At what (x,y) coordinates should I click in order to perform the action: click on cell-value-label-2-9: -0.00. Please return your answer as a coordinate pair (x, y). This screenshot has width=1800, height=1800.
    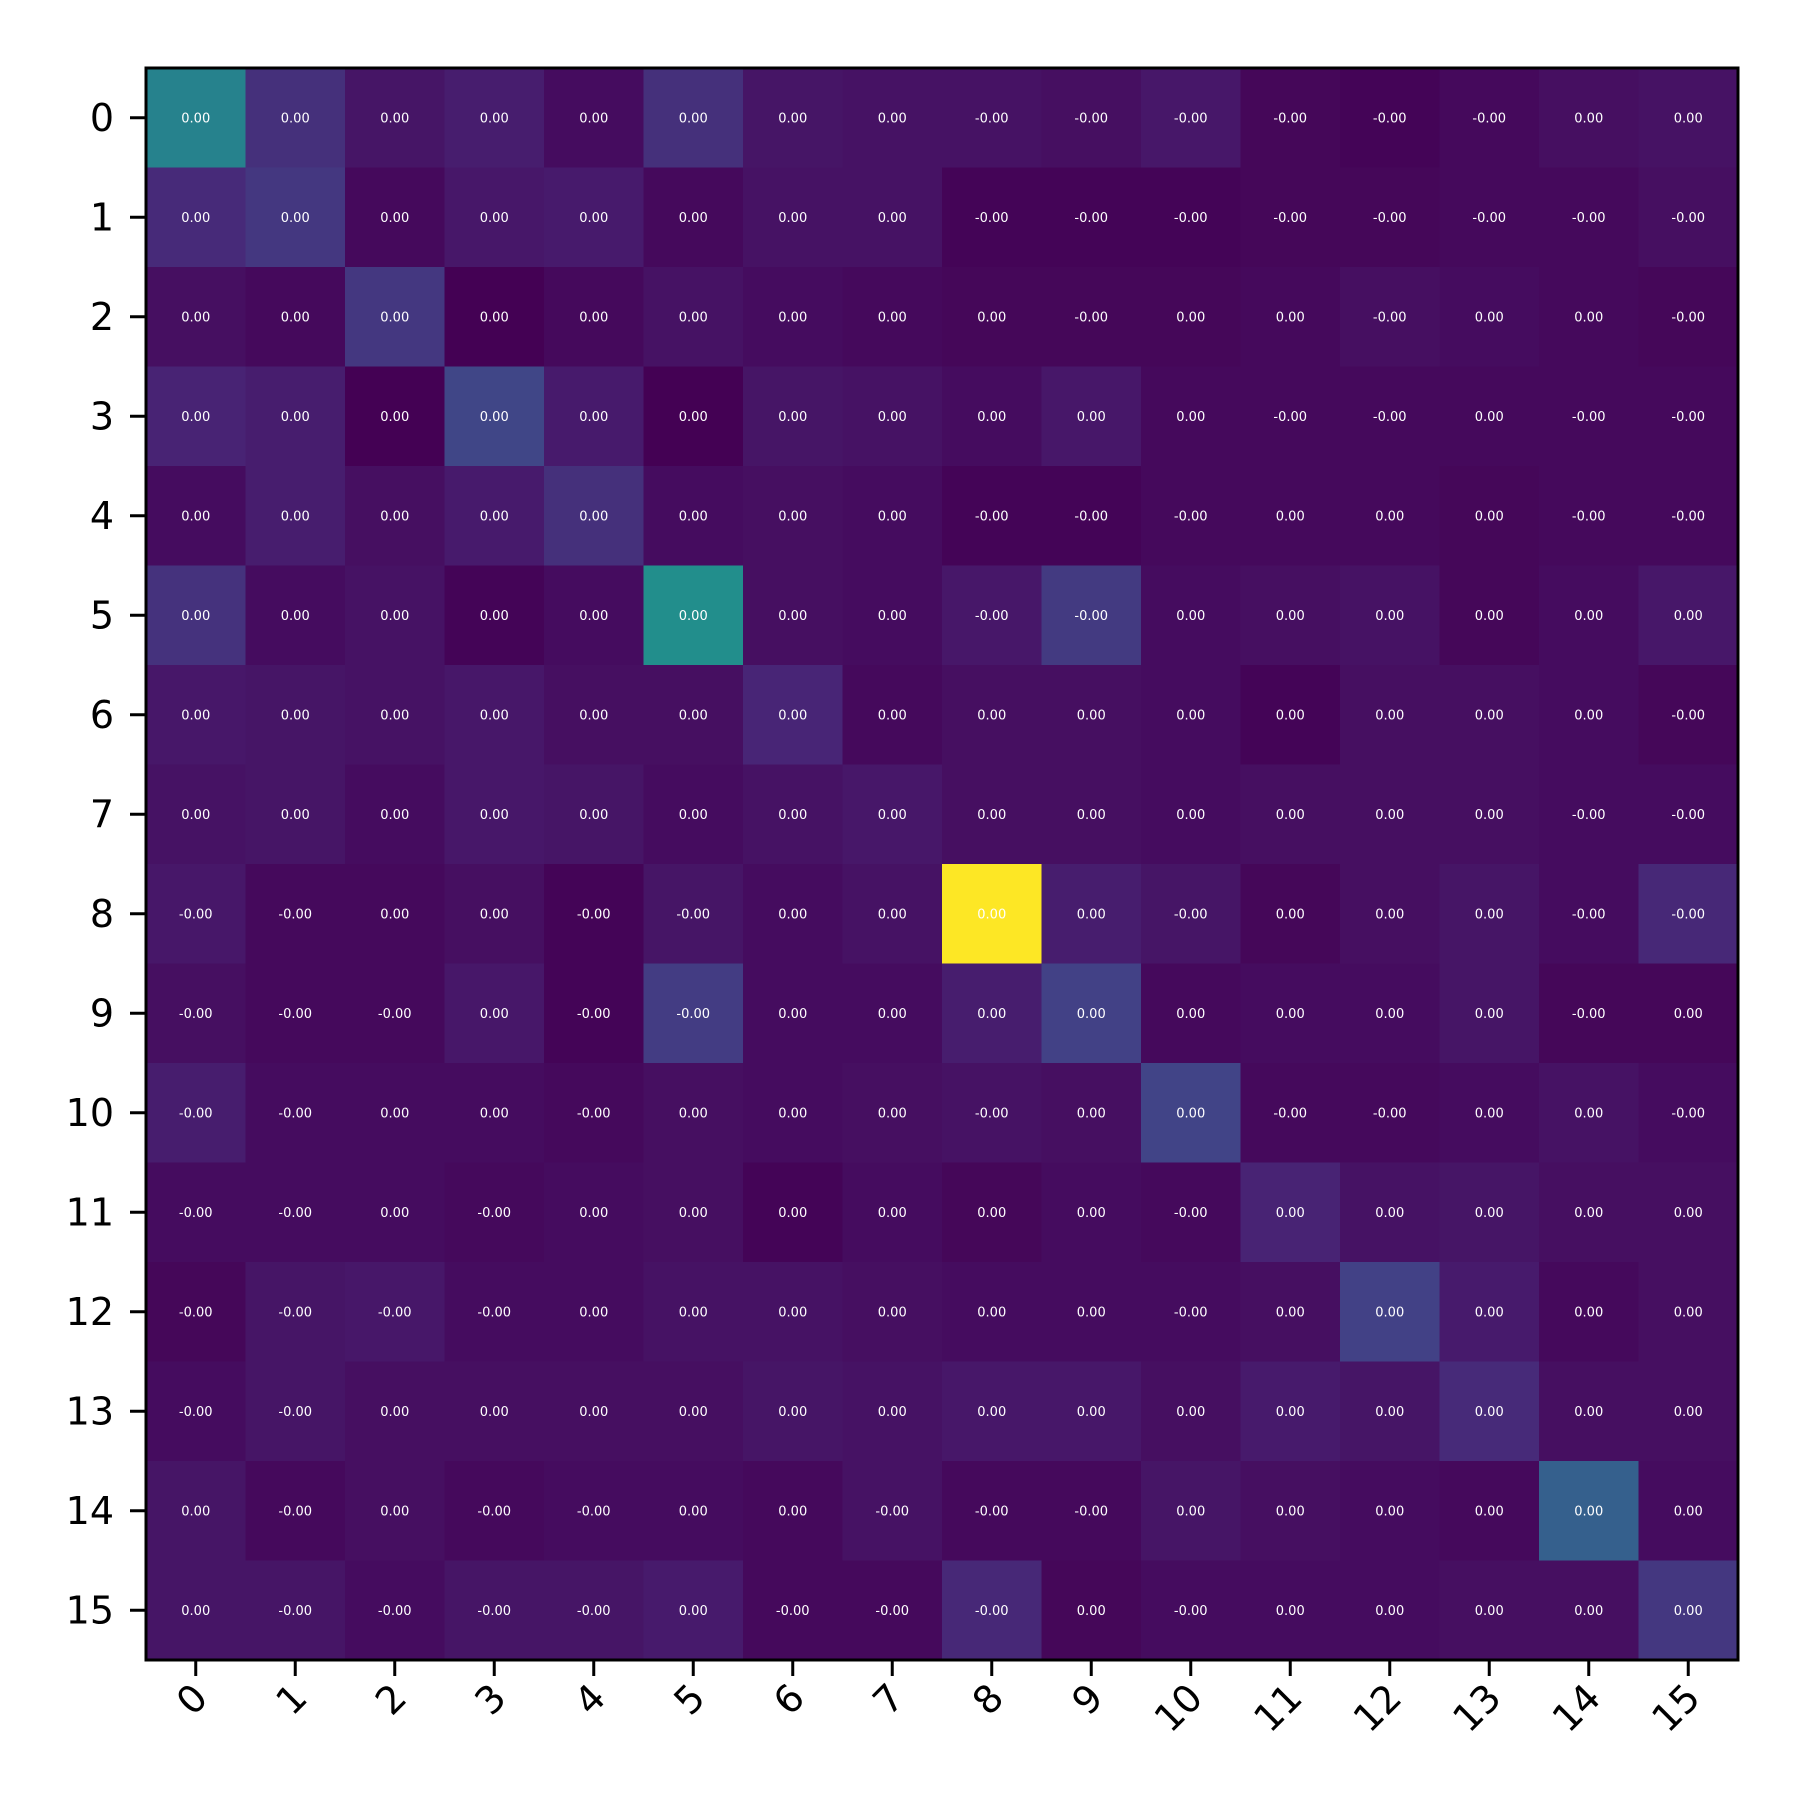
    Looking at the image, I should click on (1091, 317).